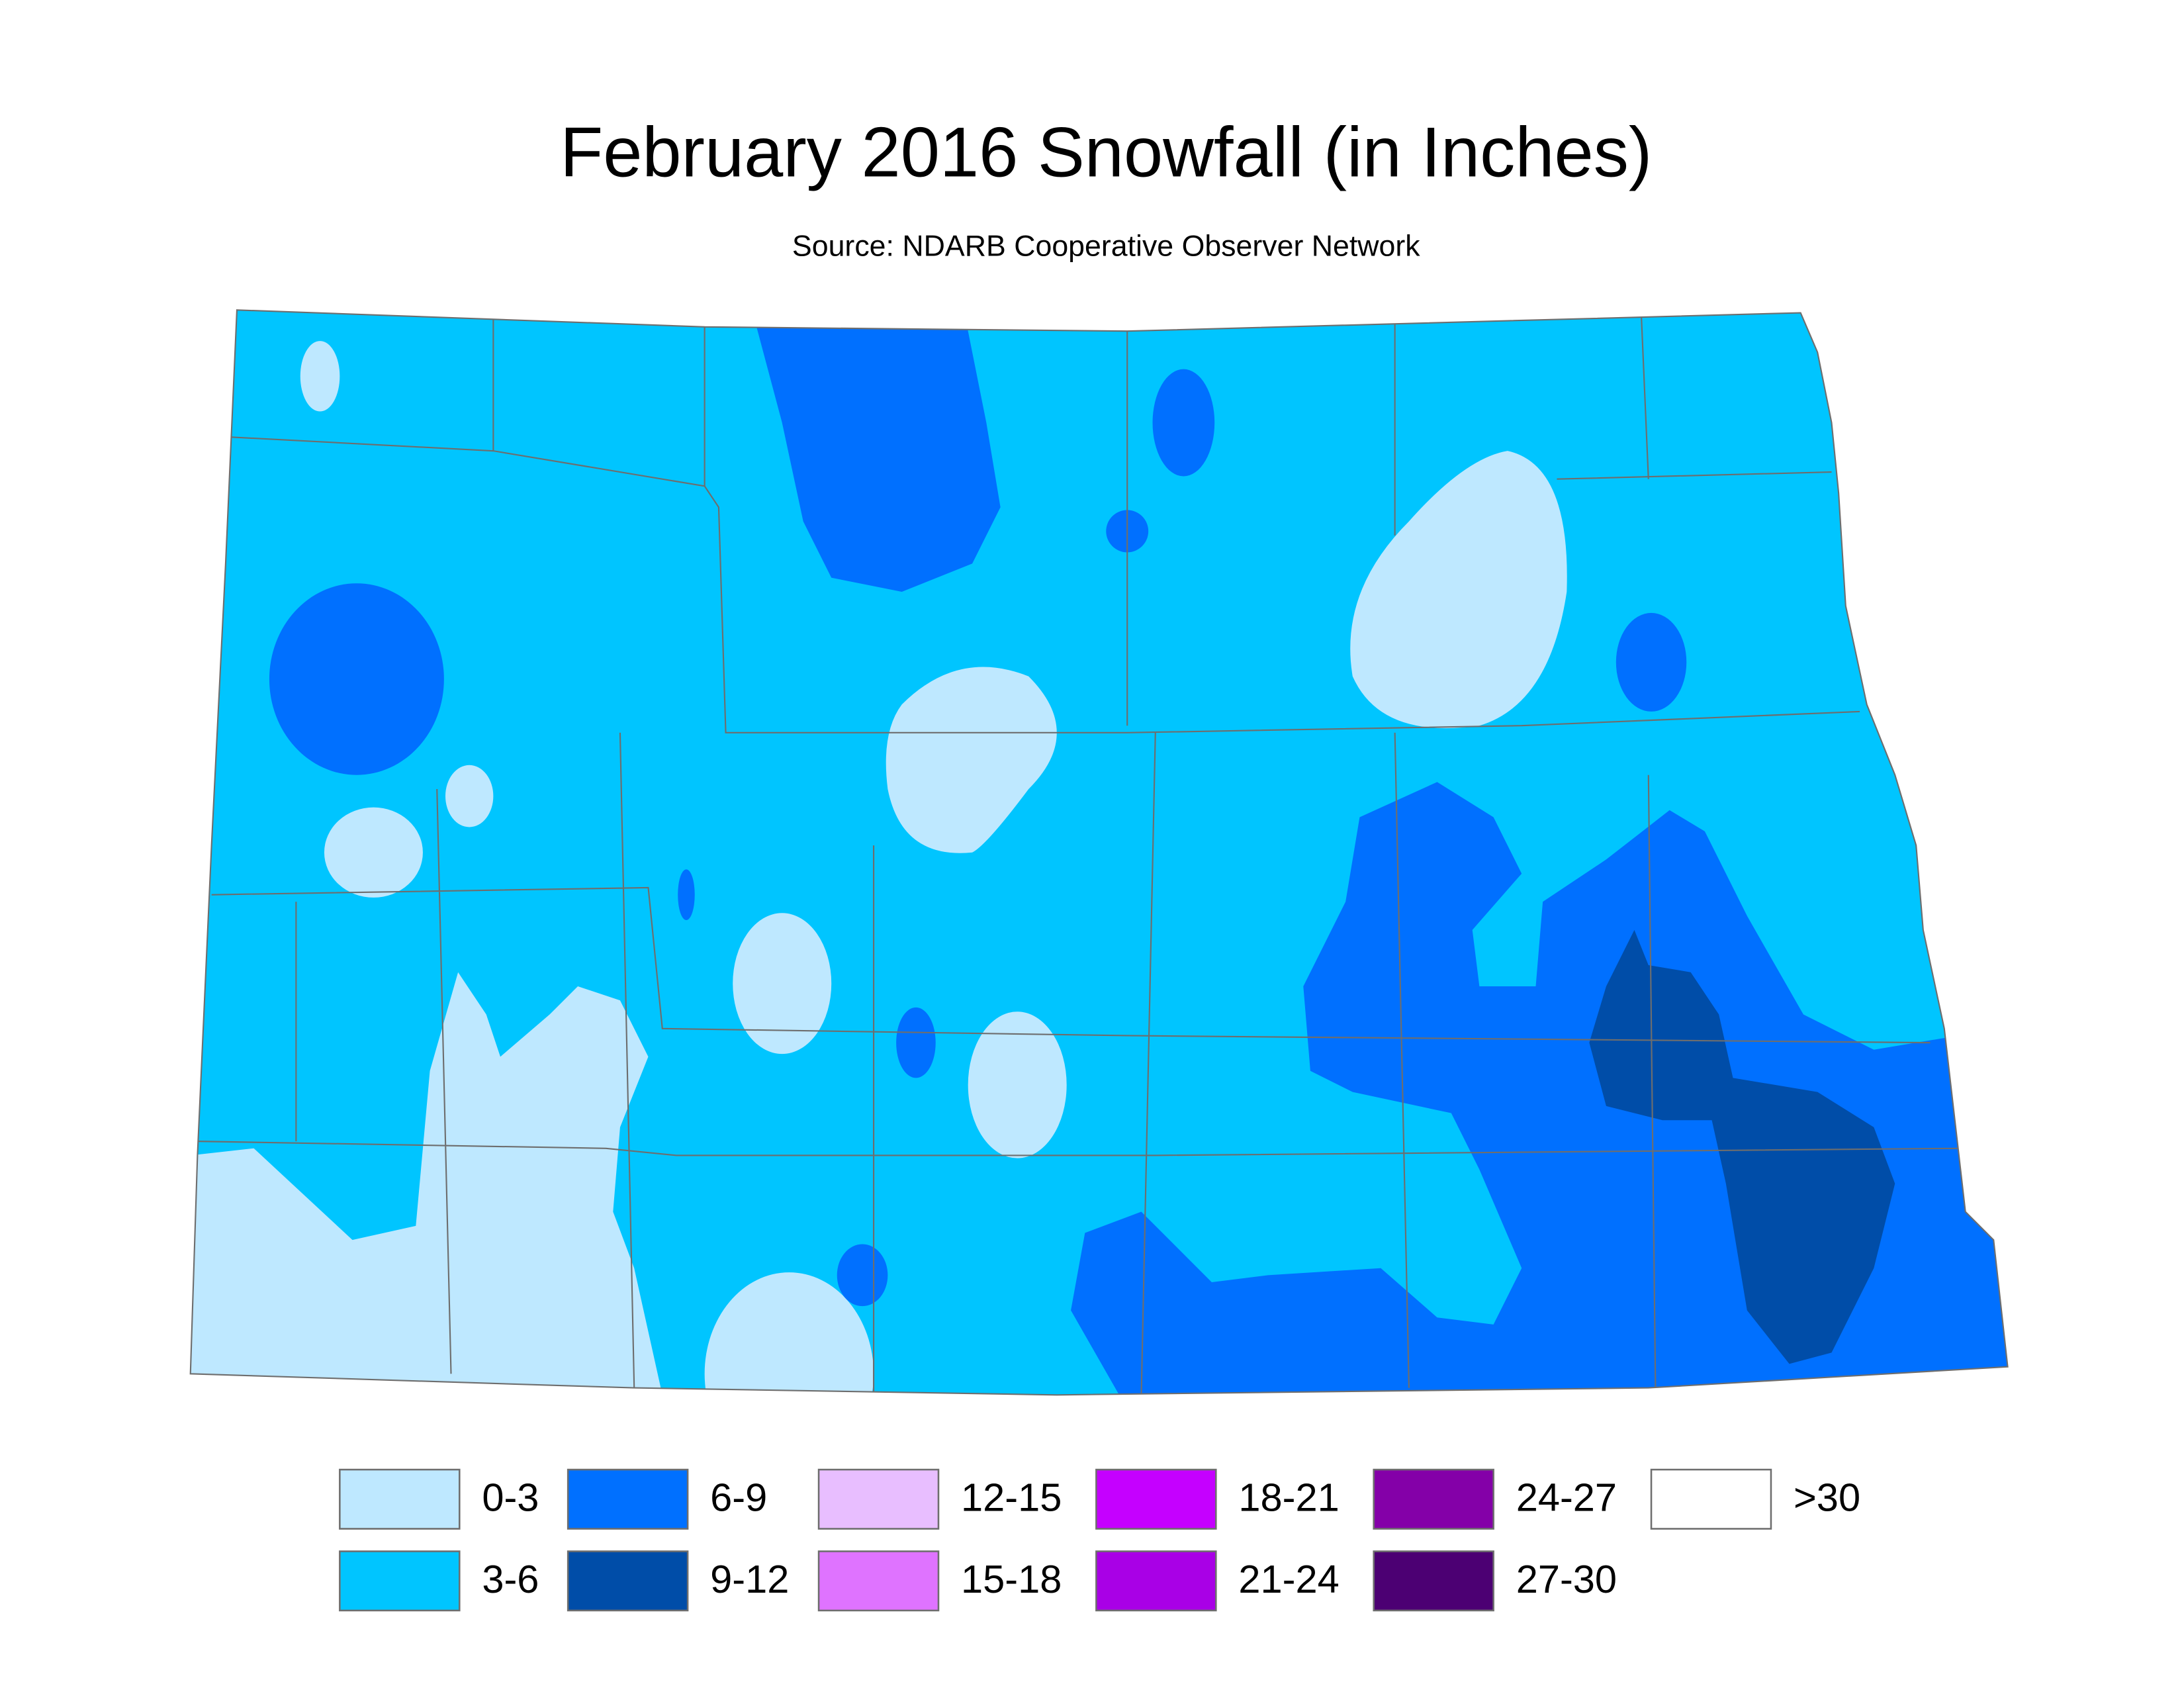 This screenshot has height=1688, width=2184. What do you see at coordinates (1288, 1579) in the screenshot?
I see `legend-label: 21-24` at bounding box center [1288, 1579].